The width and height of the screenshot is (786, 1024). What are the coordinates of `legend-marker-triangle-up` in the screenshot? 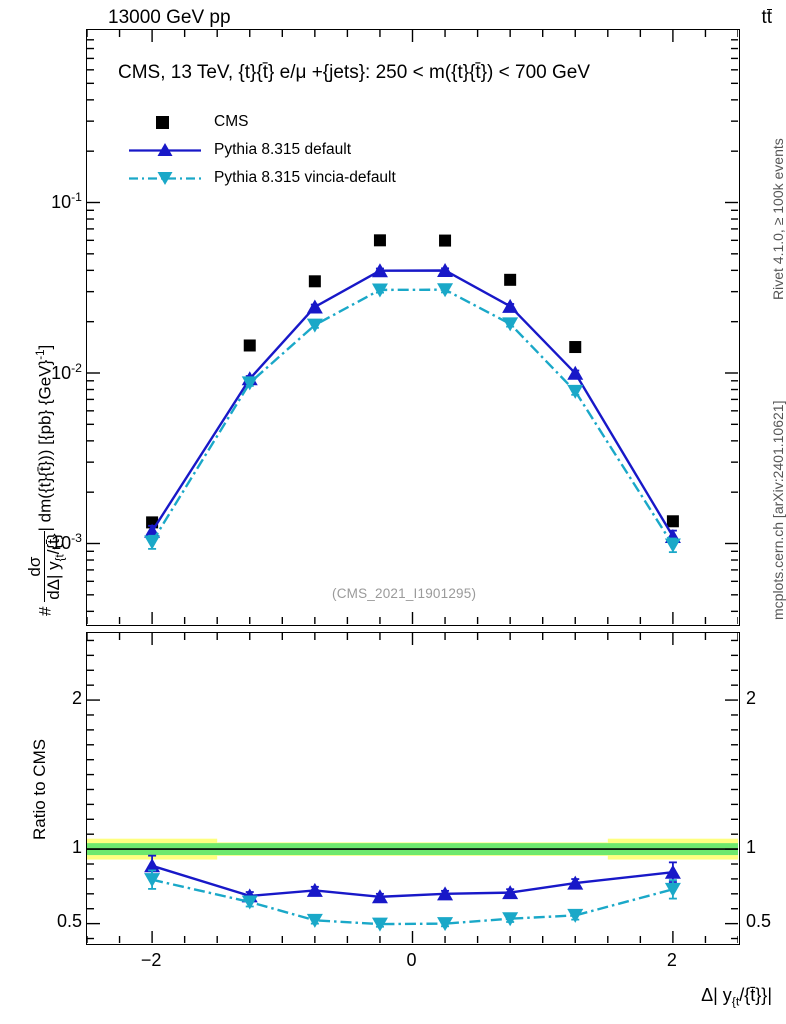 It's located at (165, 149).